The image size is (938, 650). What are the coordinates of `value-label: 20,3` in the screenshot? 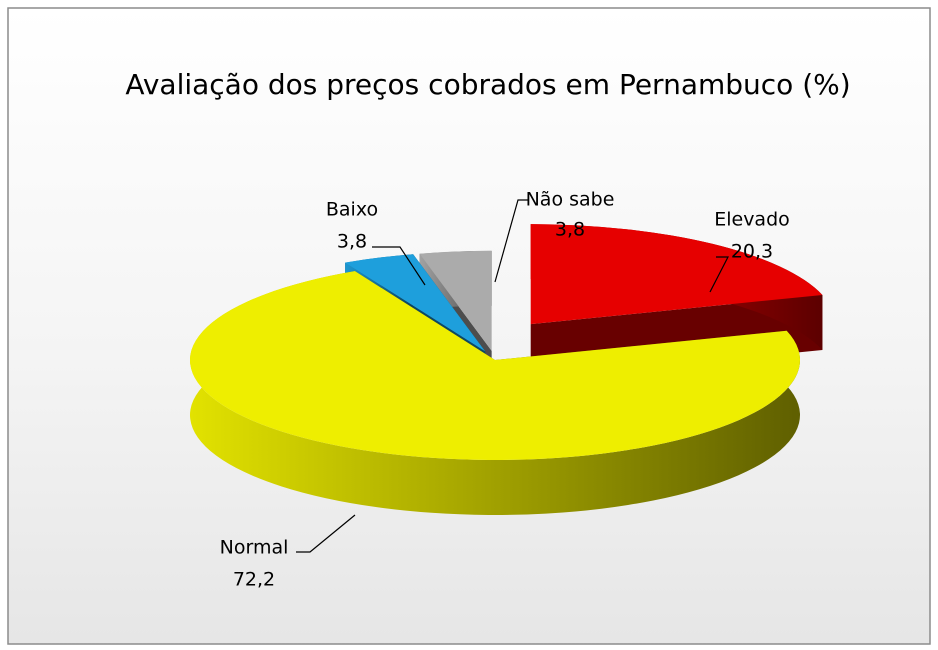 It's located at (752, 252).